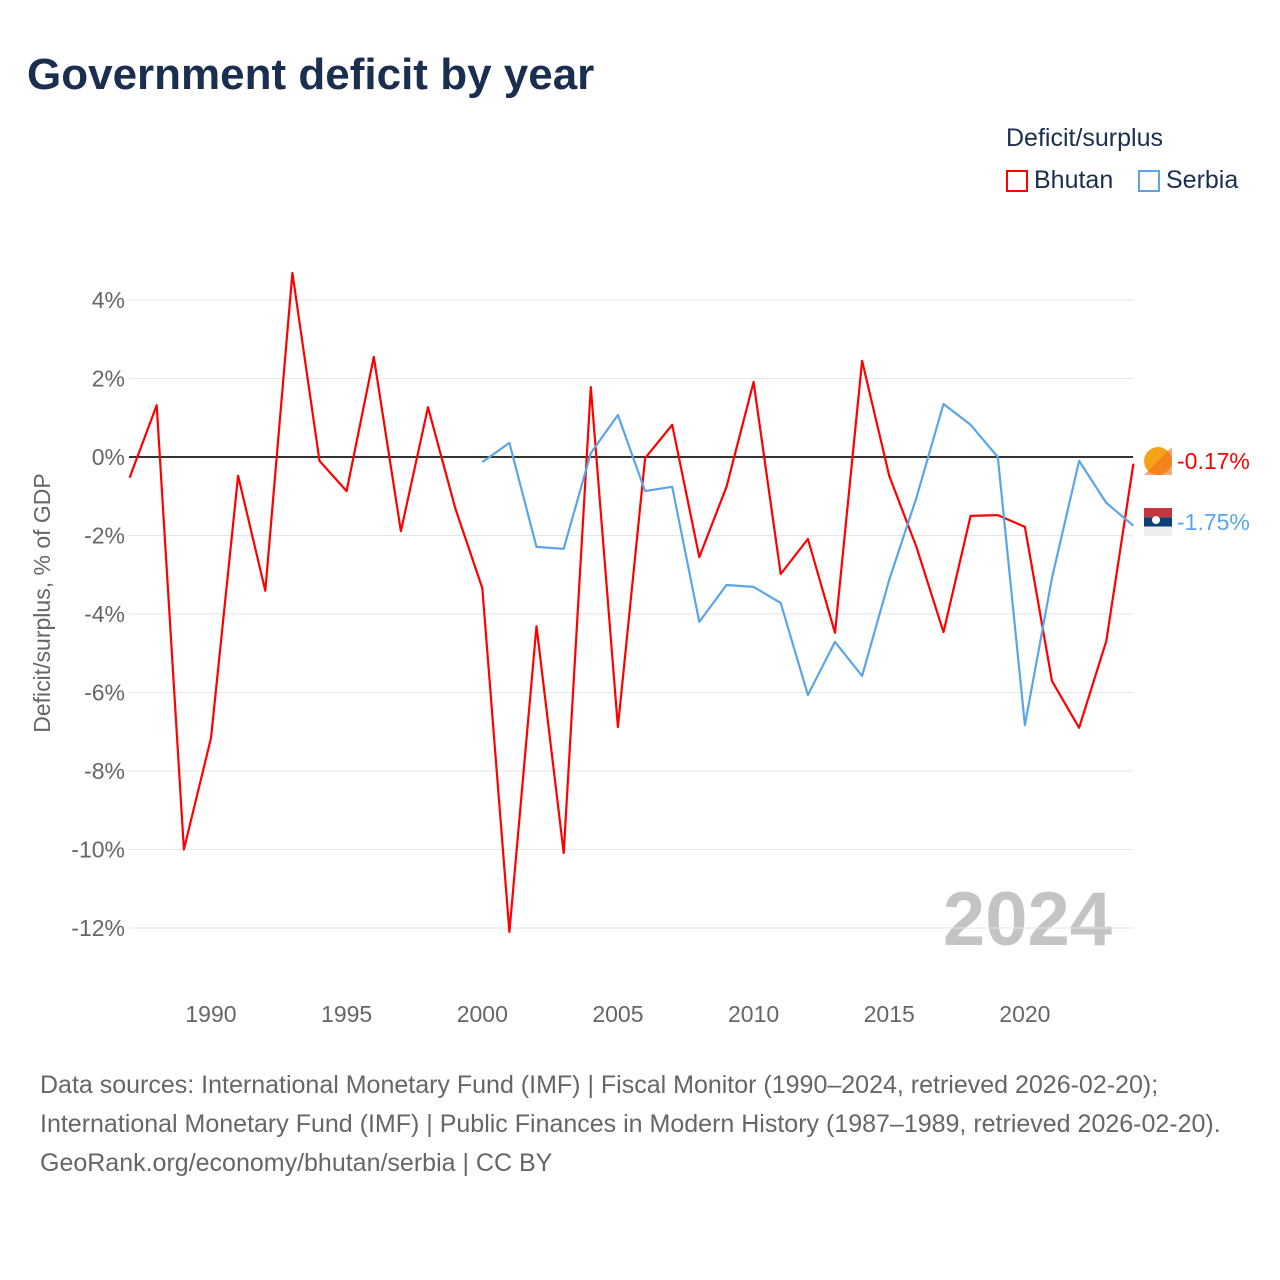  Describe the element at coordinates (482, 1014) in the screenshot. I see `x-tick-label: 2000` at that location.